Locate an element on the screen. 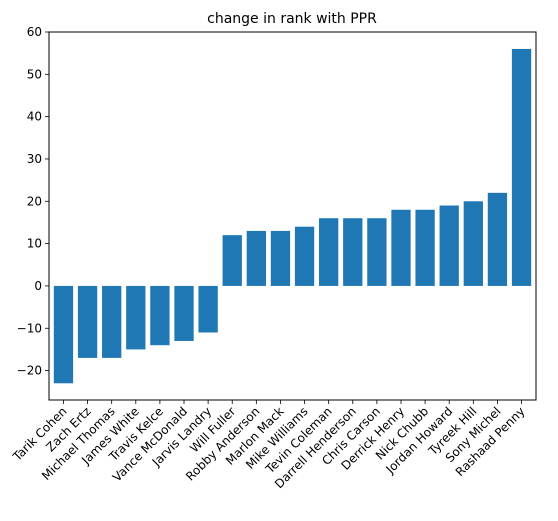 The width and height of the screenshot is (558, 521). chart-title: change in rank with PPR is located at coordinates (292, 19).